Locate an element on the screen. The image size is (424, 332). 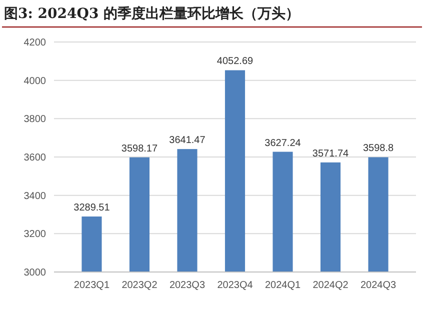
data-label: 3598.17 is located at coordinates (139, 148).